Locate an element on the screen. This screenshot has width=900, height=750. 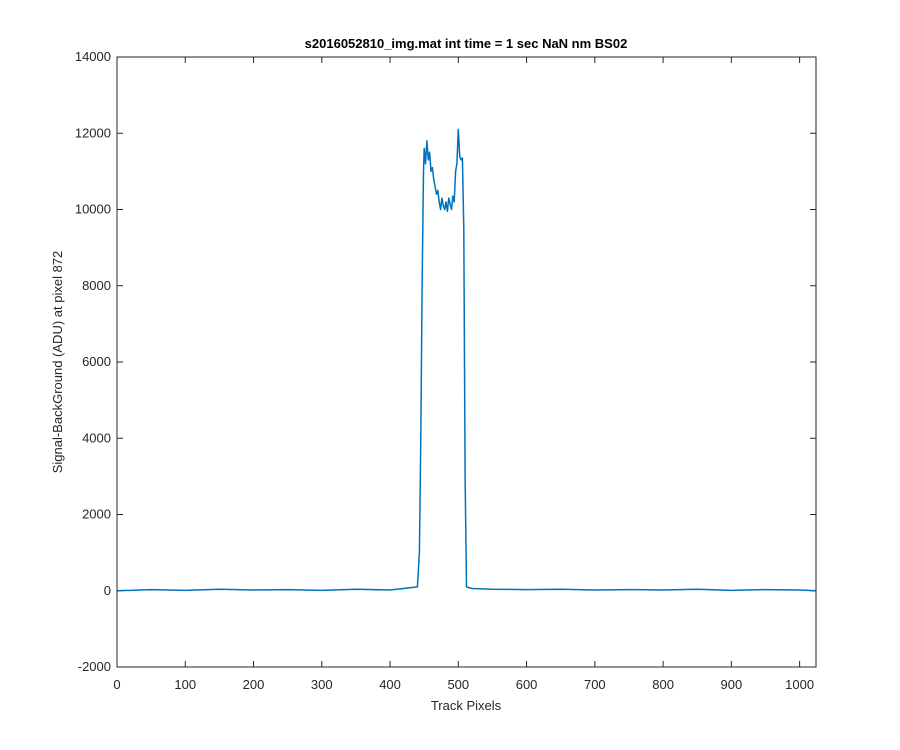
x-tick-label: 200 is located at coordinates (254, 684).